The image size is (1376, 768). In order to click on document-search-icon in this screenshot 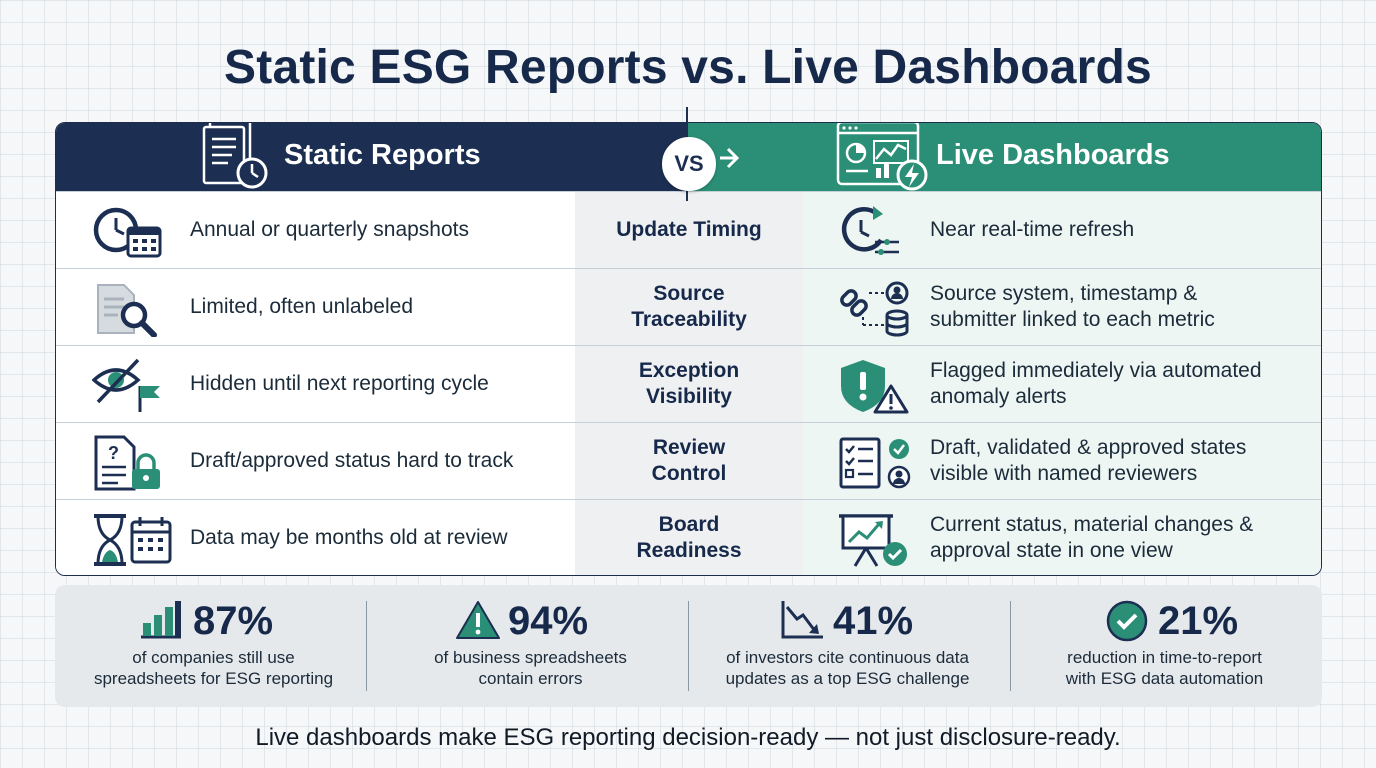, I will do `click(130, 311)`.